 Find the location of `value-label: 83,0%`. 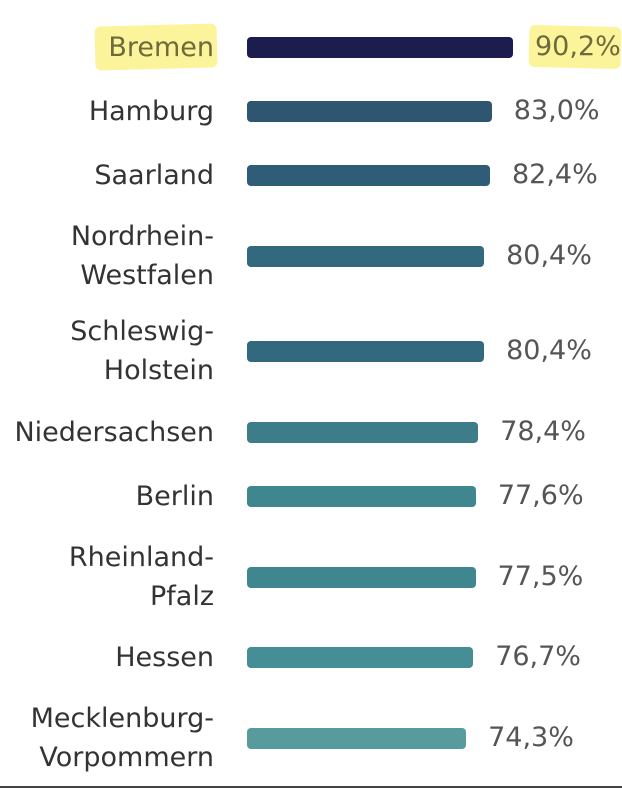

value-label: 83,0% is located at coordinates (556, 110).